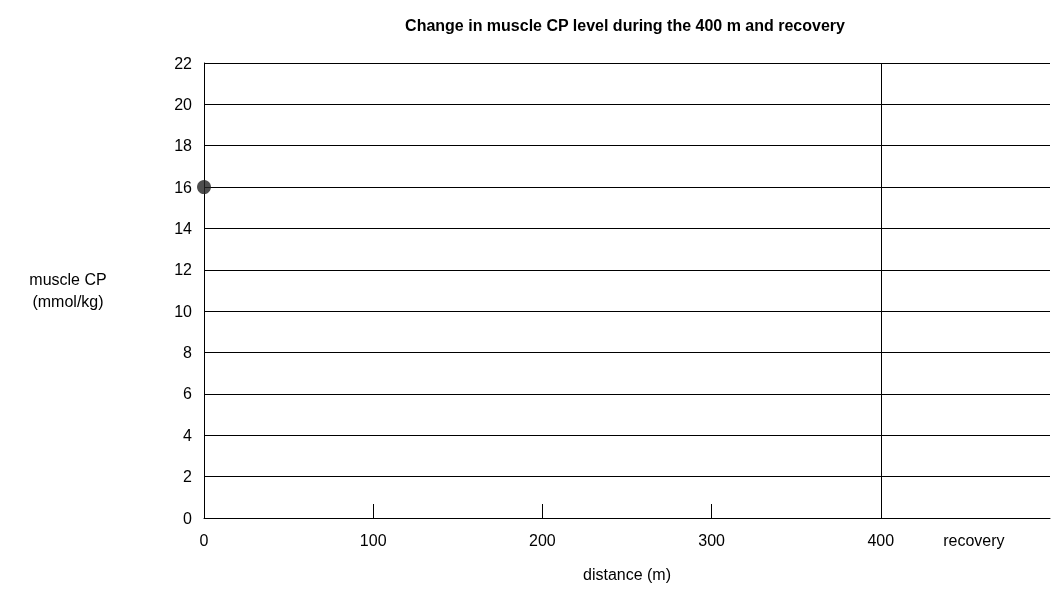 This screenshot has height=610, width=1053. Describe the element at coordinates (183, 63) in the screenshot. I see `y-tick-label: 22` at that location.